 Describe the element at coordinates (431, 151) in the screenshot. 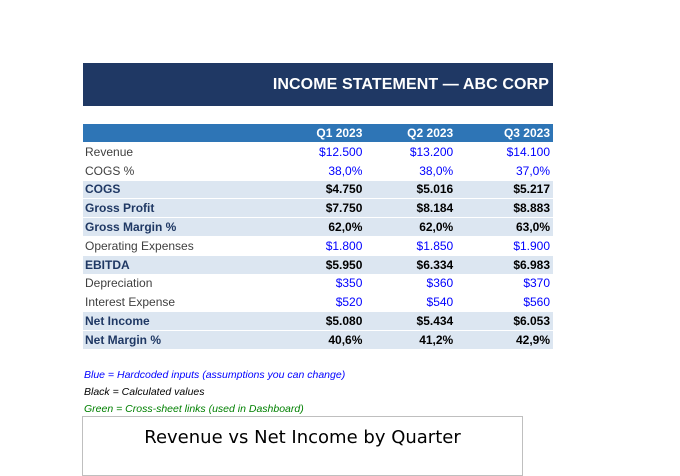

I see `value-cell-q2: $13.200` at that location.